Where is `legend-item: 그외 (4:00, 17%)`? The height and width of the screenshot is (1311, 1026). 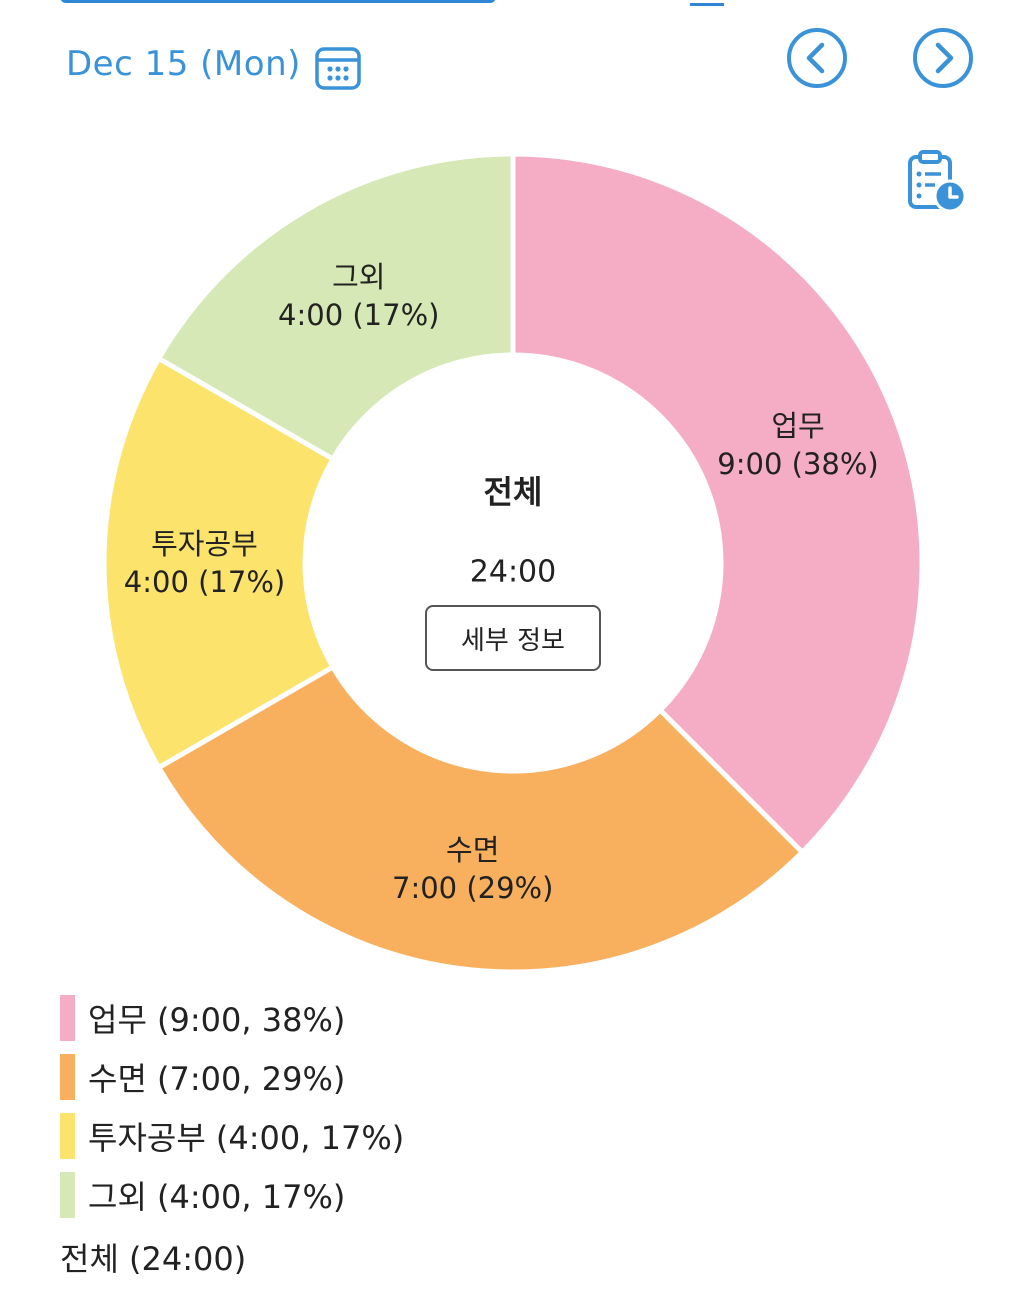
legend-item: 그외 (4:00, 17%) is located at coordinates (232, 1195).